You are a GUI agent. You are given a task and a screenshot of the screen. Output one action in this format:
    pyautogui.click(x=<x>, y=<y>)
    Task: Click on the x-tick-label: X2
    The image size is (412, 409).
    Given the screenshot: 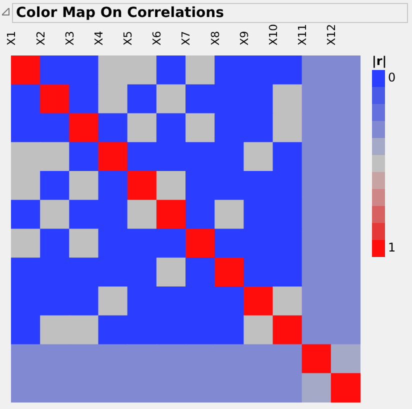 What is the action you would take?
    pyautogui.click(x=41, y=38)
    